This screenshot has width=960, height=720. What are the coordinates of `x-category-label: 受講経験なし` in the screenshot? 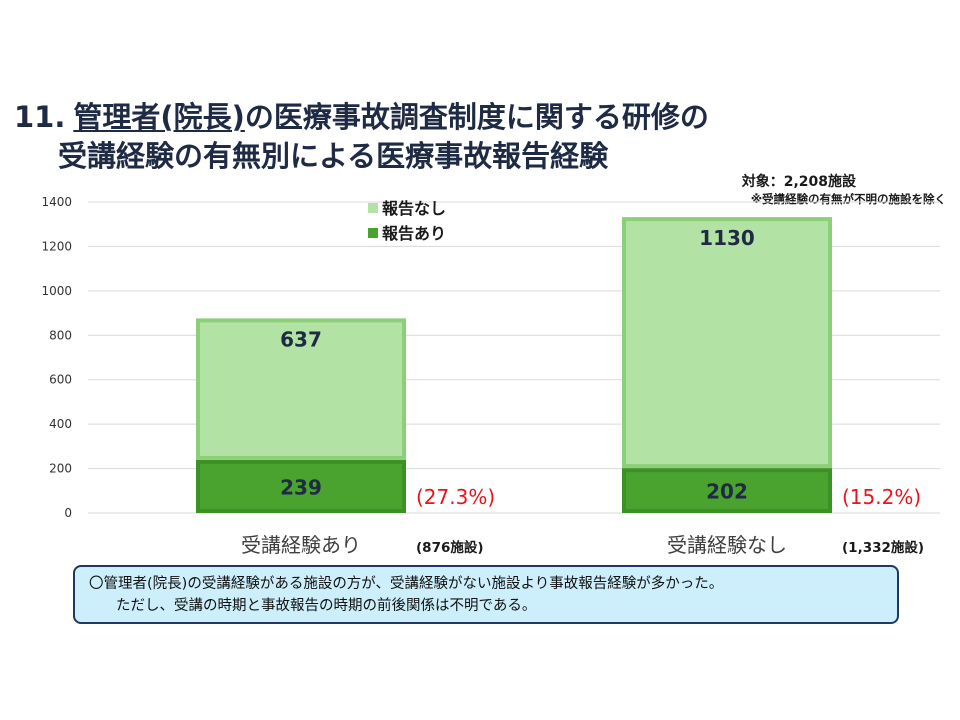 It's located at (727, 545).